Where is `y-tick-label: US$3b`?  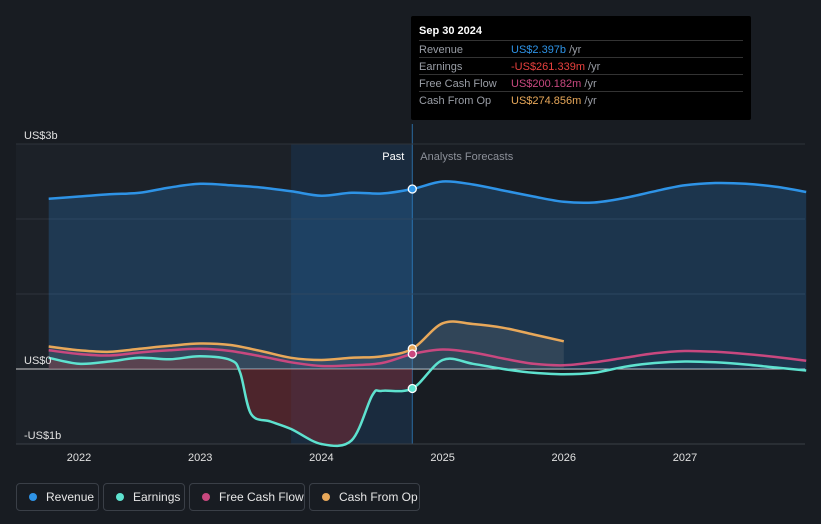
y-tick-label: US$3b is located at coordinates (41, 136).